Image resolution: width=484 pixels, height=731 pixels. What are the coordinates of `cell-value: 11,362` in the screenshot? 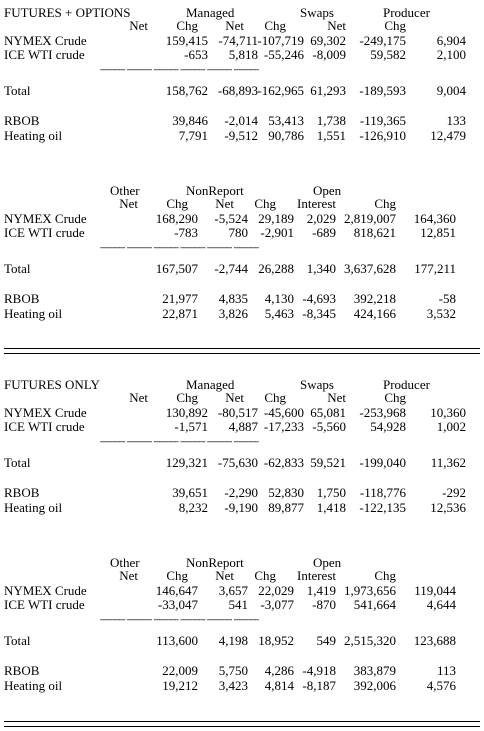 It's located at (448, 462).